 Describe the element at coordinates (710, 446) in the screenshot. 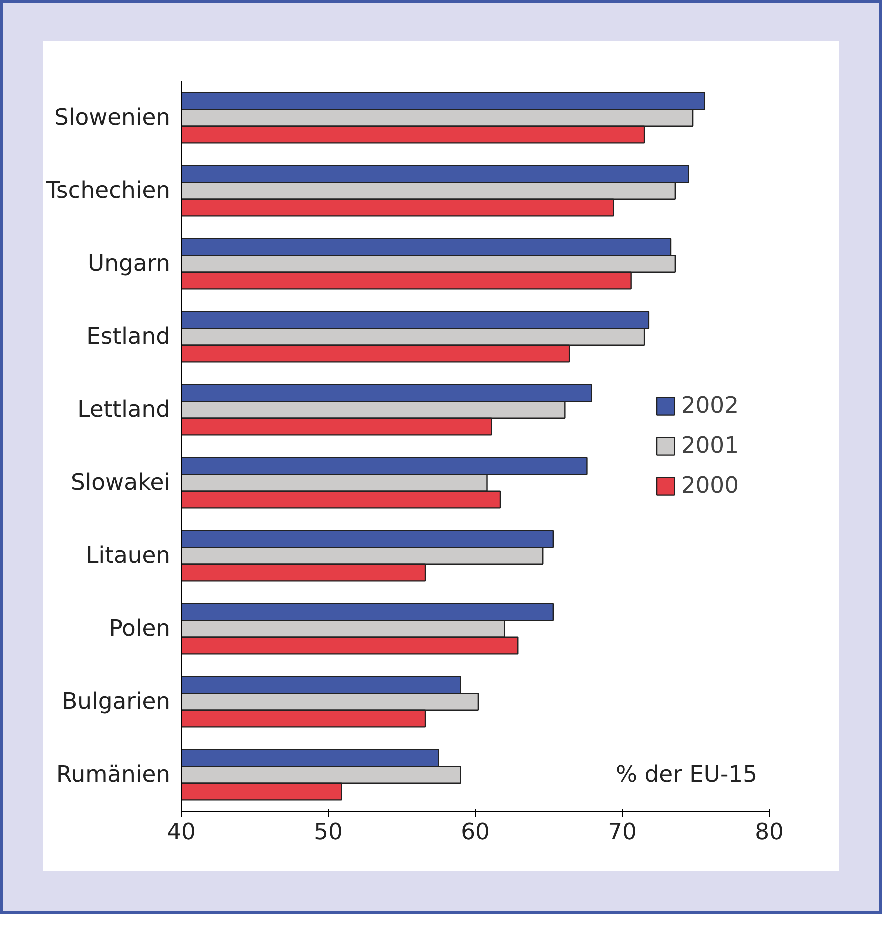

I see `legend-label: 2001` at that location.